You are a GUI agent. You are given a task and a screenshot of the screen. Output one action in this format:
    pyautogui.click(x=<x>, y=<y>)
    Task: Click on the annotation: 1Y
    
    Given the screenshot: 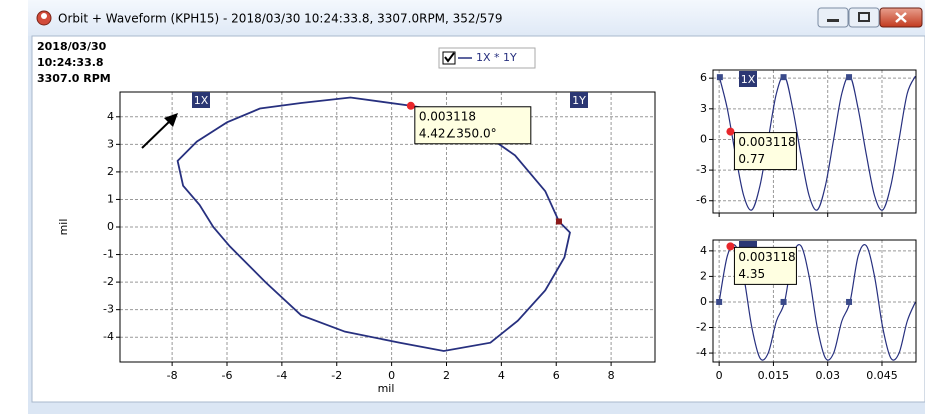 What is the action you would take?
    pyautogui.click(x=579, y=100)
    